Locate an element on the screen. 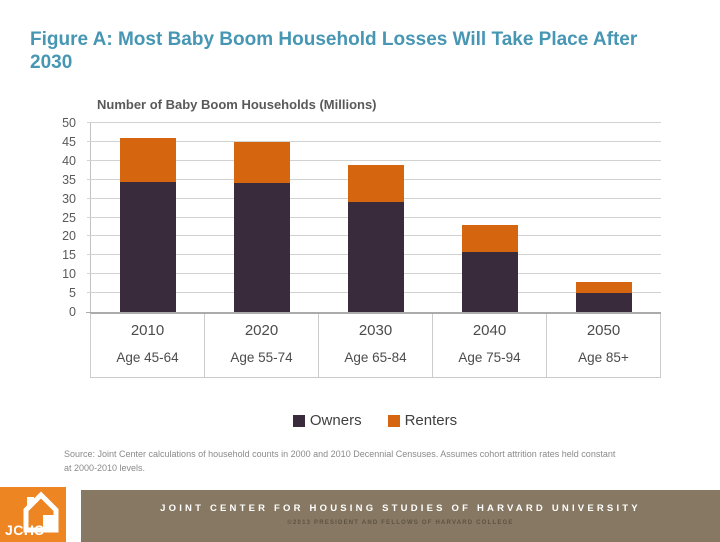 The image size is (720, 542). jchs-logo-text: JCHS is located at coordinates (25, 530).